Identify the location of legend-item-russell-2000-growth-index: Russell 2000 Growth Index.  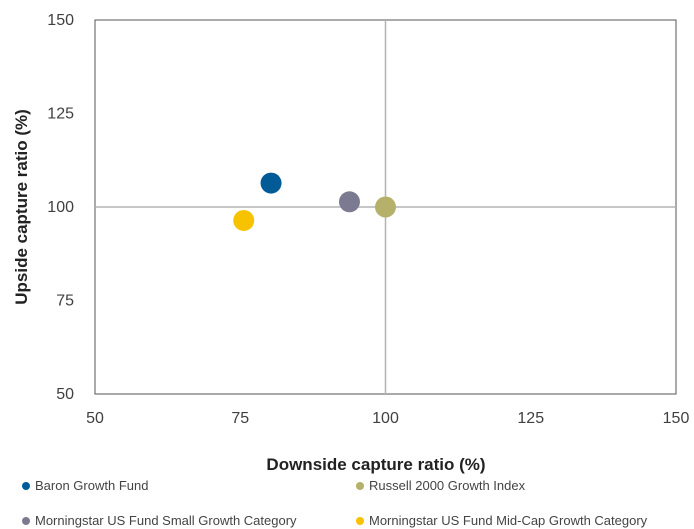
(440, 485).